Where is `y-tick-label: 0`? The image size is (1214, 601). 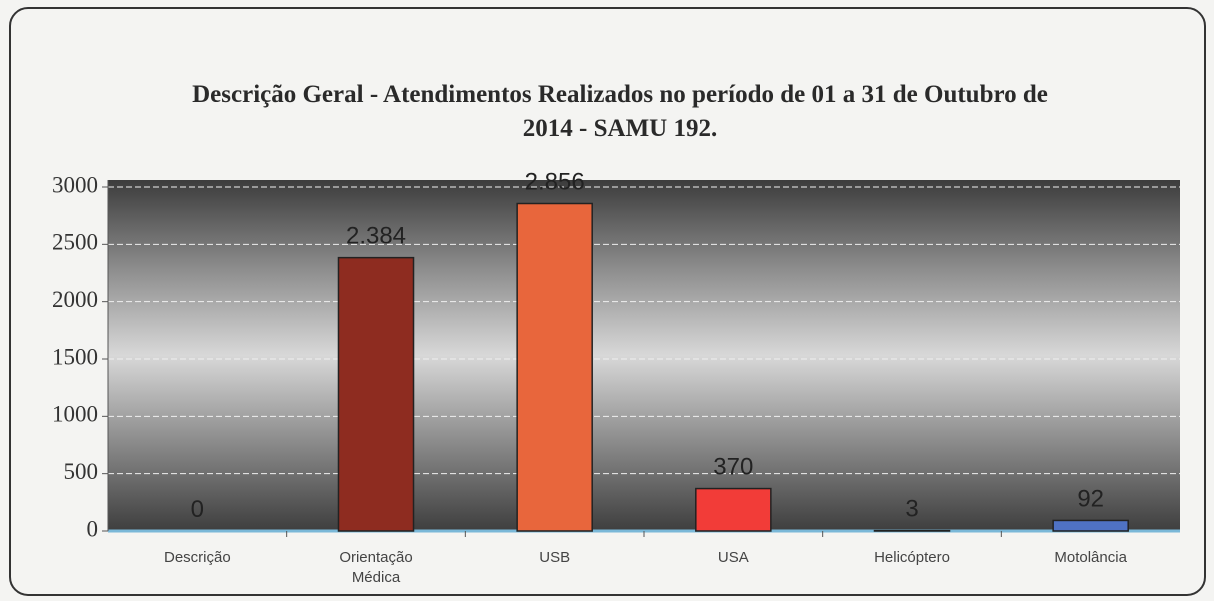 y-tick-label: 0 is located at coordinates (93, 528).